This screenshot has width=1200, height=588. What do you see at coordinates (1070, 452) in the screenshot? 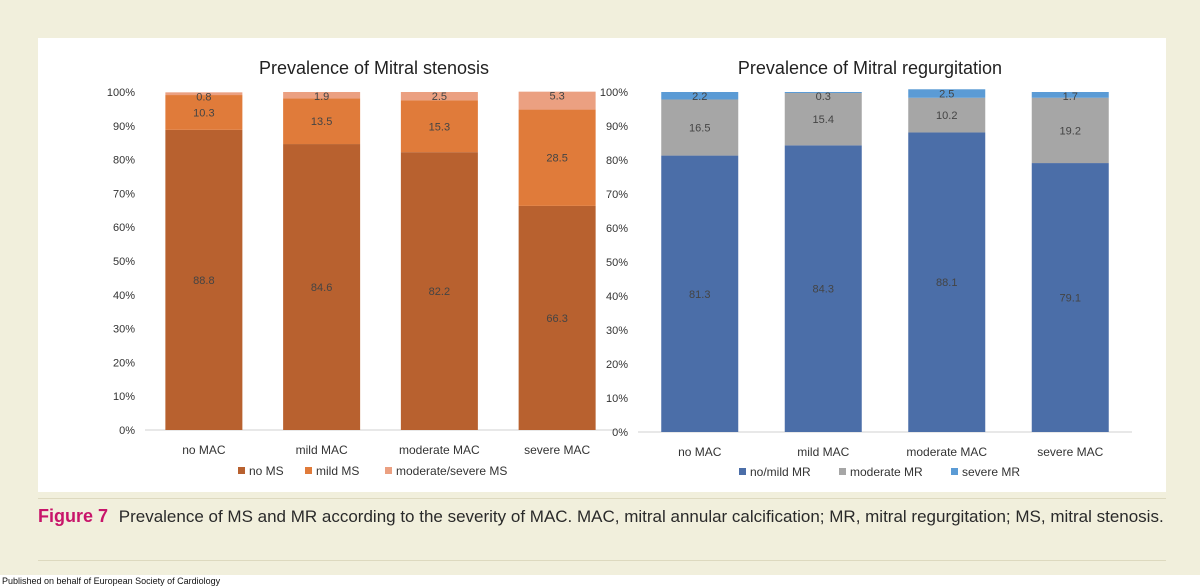
I see `x-tick-label-mr: severe MAC` at bounding box center [1070, 452].